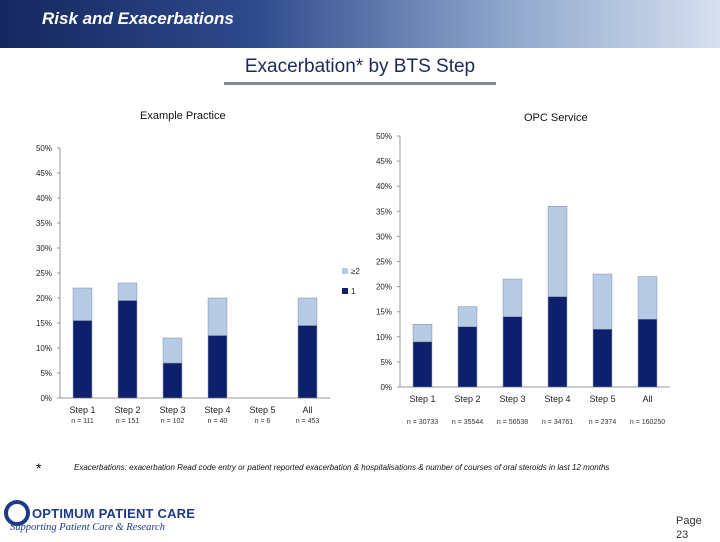 Image resolution: width=720 pixels, height=542 pixels. What do you see at coordinates (308, 421) in the screenshot?
I see `x-n-label: n = 453` at bounding box center [308, 421].